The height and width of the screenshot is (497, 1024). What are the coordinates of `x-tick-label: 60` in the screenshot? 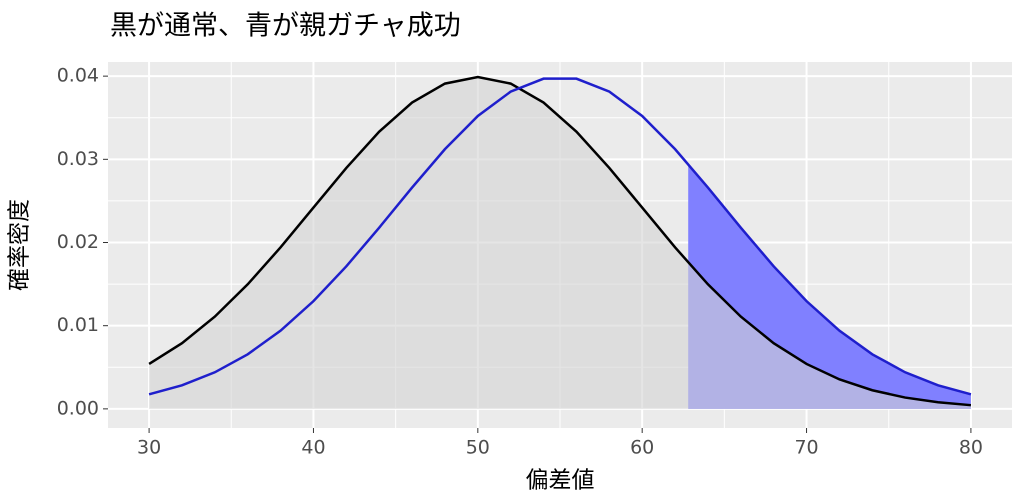 It's located at (642, 448).